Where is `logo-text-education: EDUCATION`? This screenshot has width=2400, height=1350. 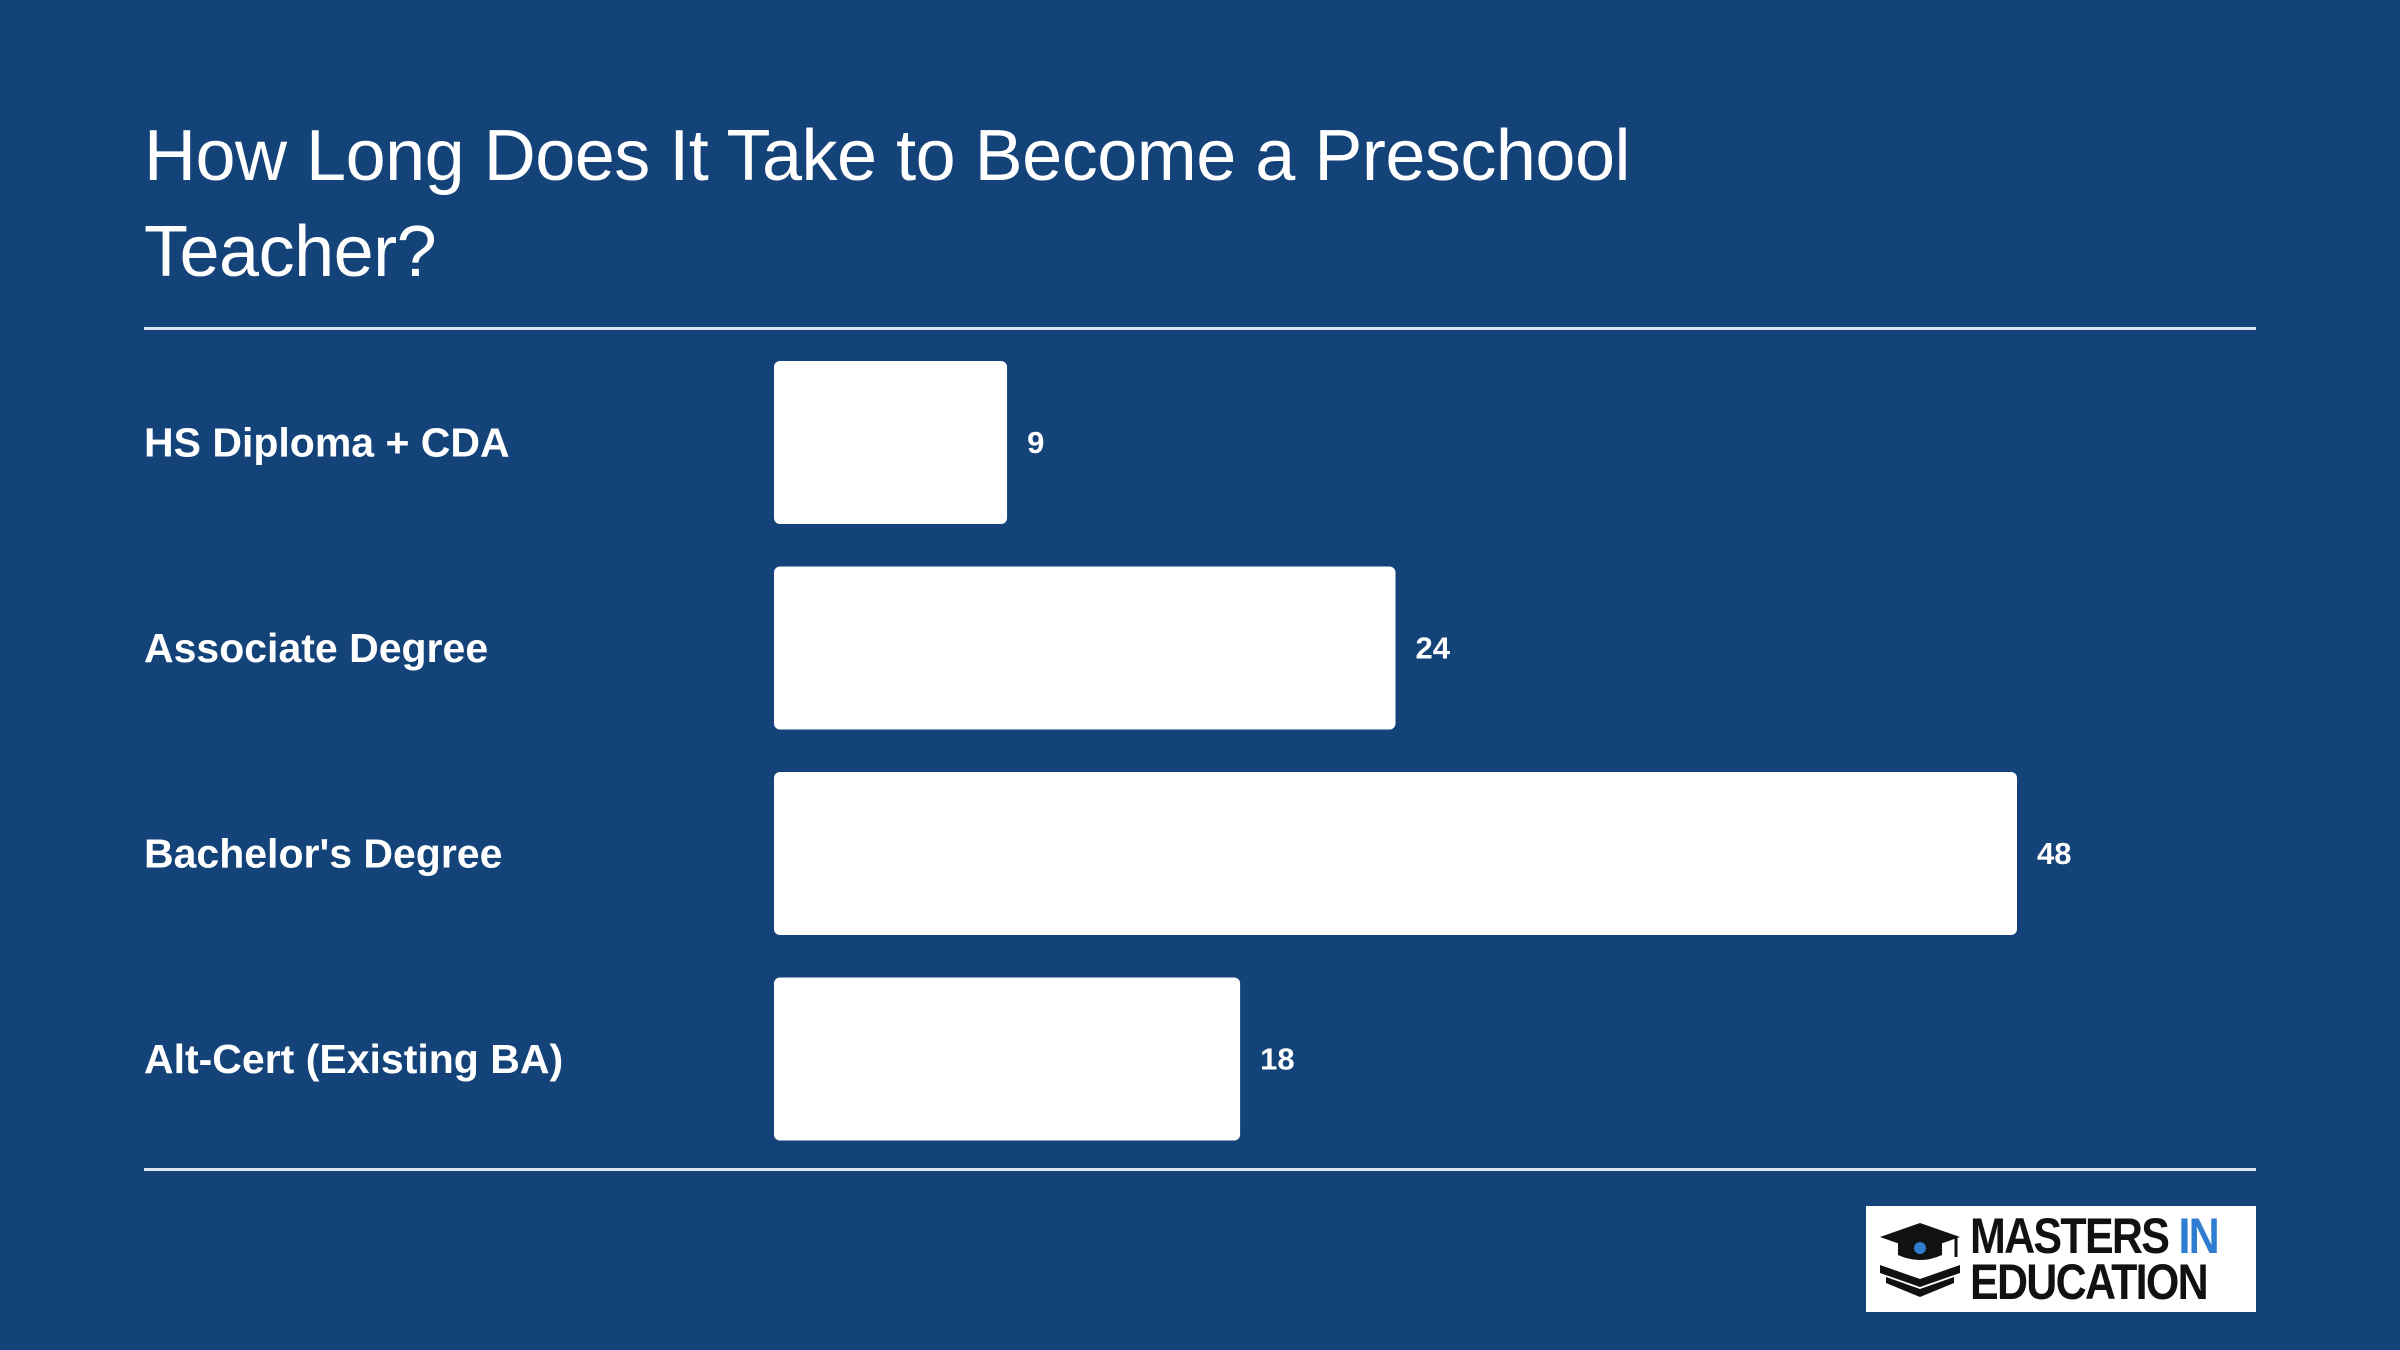 logo-text-education: EDUCATION is located at coordinates (2089, 1282).